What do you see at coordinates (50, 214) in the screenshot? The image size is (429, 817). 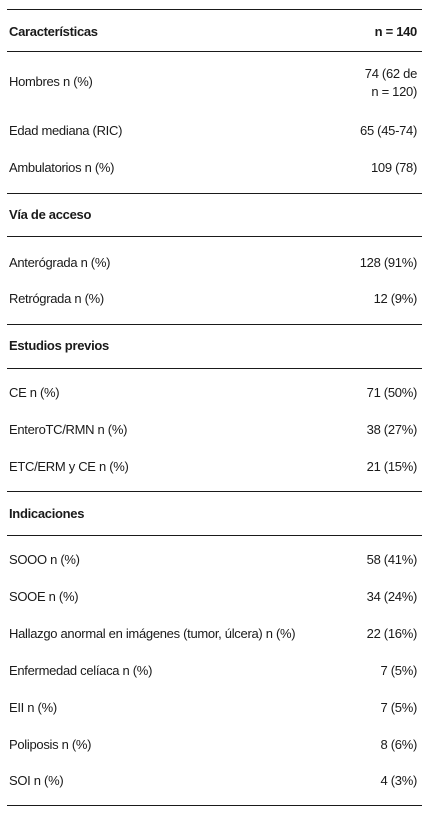 I see `section-title-via-acceso: Vía de acceso` at bounding box center [50, 214].